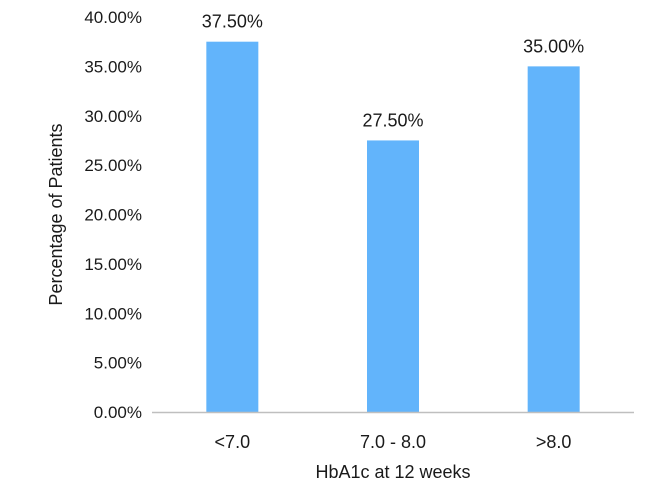 The height and width of the screenshot is (499, 651). What do you see at coordinates (56, 214) in the screenshot?
I see `y-axis-title: Percentage of Patients` at bounding box center [56, 214].